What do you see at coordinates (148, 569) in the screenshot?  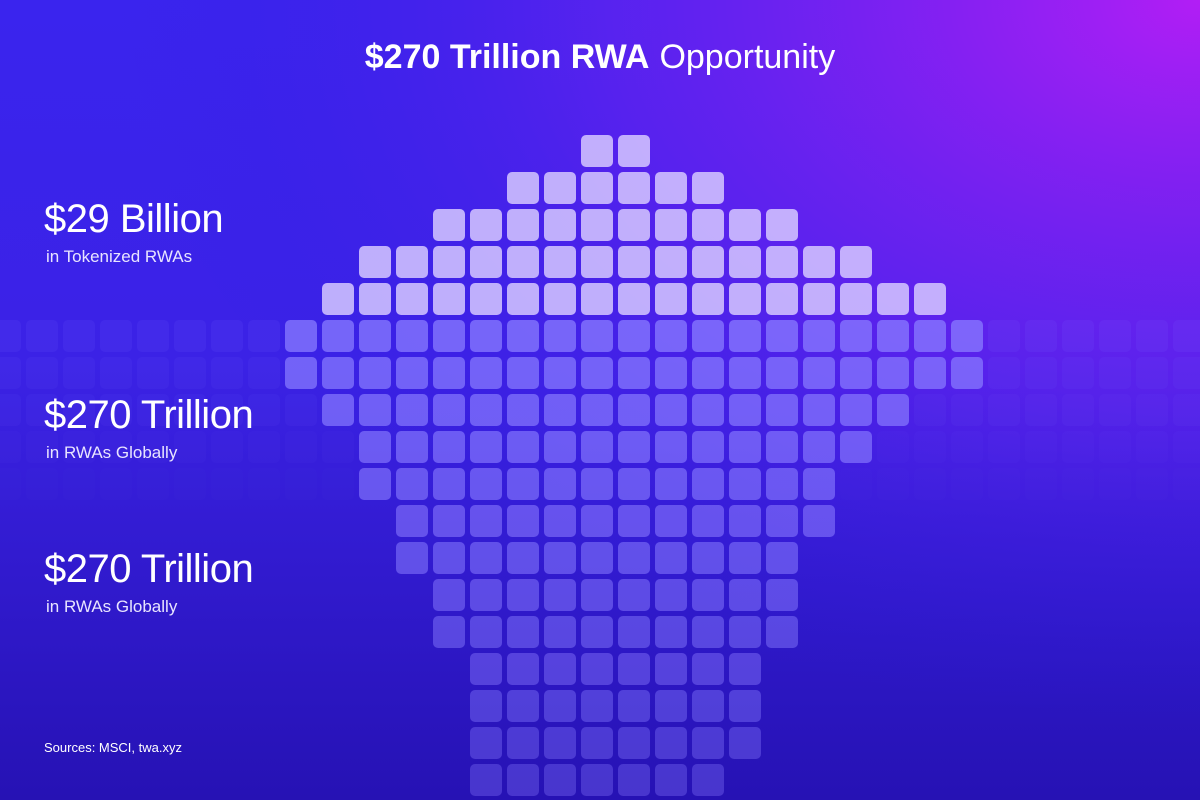 I see `stat-value: $270 Trillion` at bounding box center [148, 569].